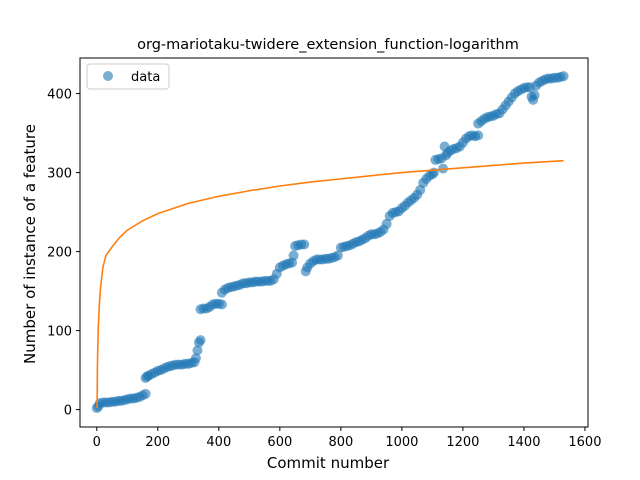  I want to click on x-tick-label-200: 200, so click(157, 442).